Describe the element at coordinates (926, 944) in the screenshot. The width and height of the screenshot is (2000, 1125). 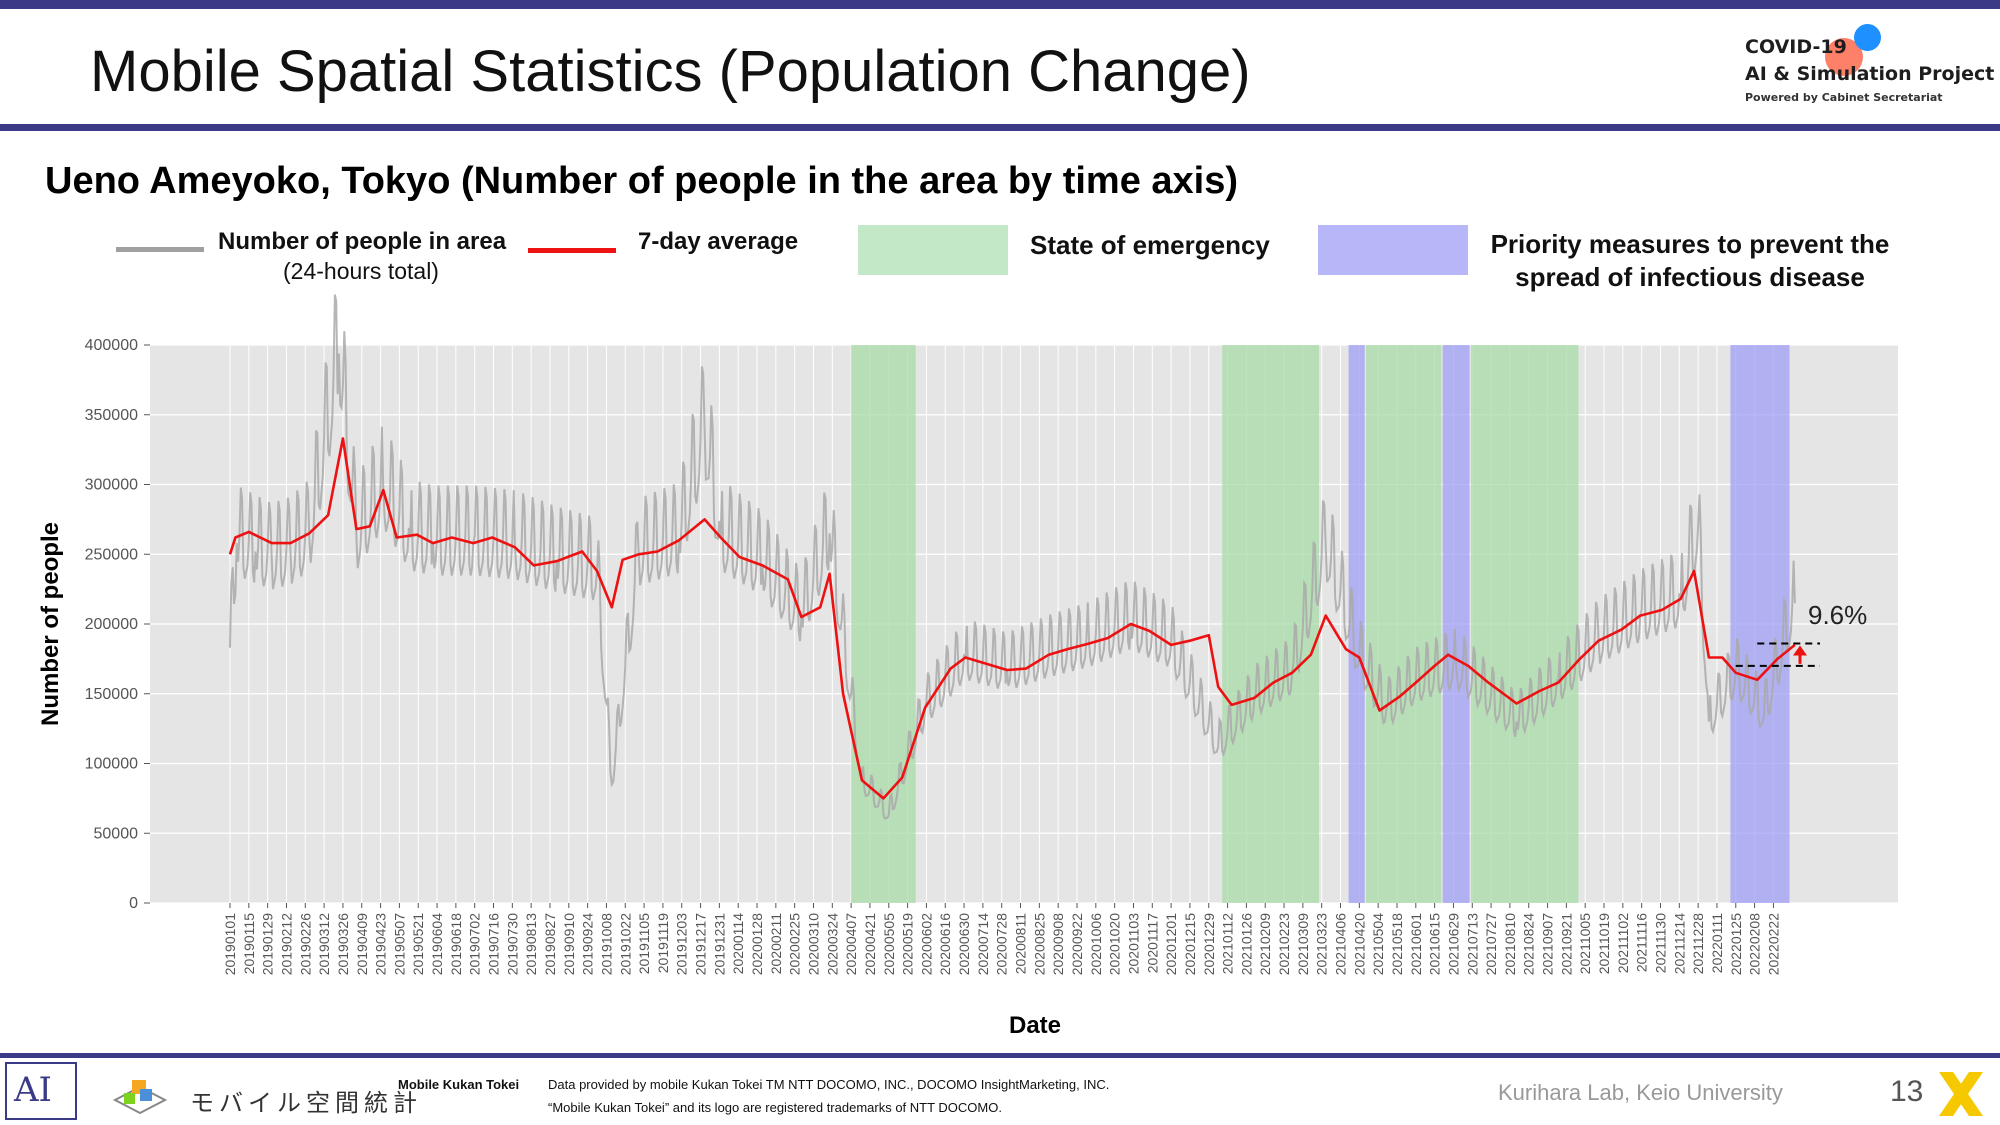
I see `x-tick-label: 20200602` at that location.